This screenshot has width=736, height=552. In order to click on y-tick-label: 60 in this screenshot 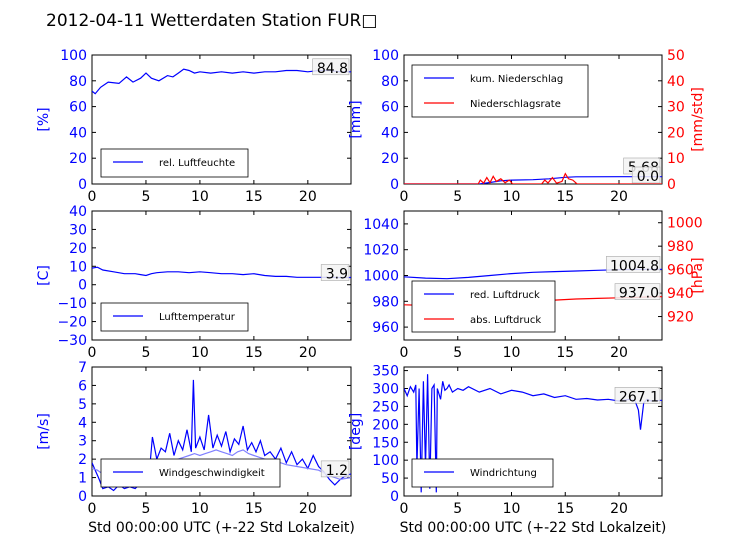, I will do `click(78, 108)`.